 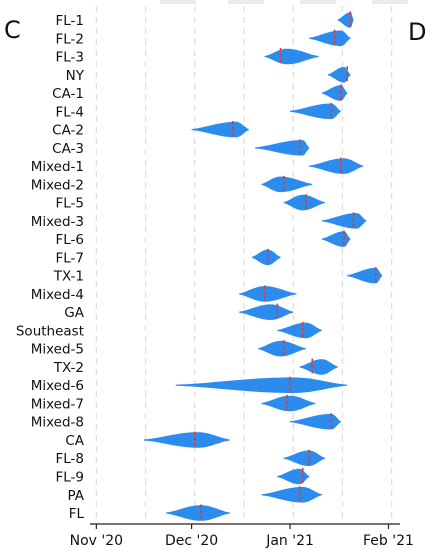 I want to click on violin-fl, so click(x=198, y=513).